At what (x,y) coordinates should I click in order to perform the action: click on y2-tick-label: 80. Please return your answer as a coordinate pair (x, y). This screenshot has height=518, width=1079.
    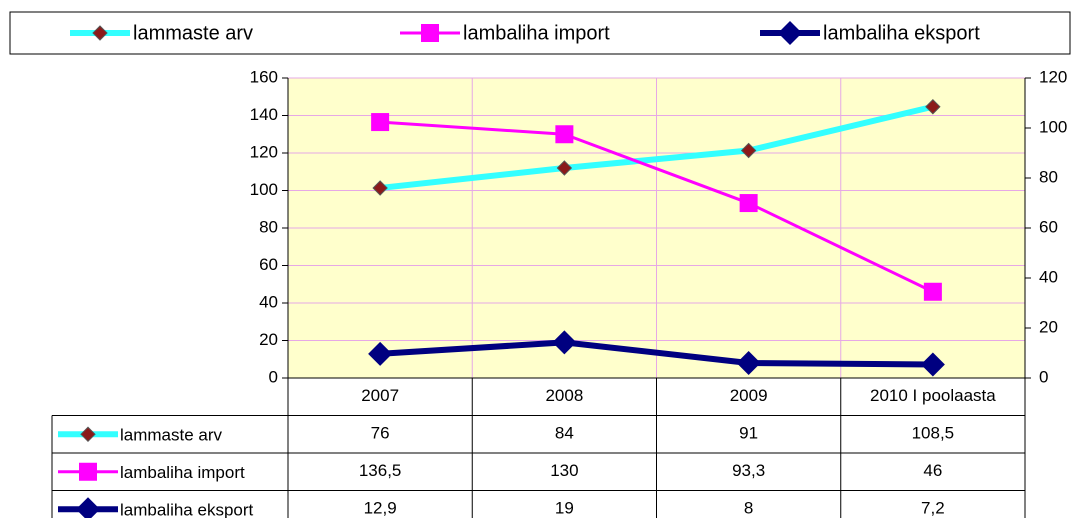
    Looking at the image, I should click on (1048, 176).